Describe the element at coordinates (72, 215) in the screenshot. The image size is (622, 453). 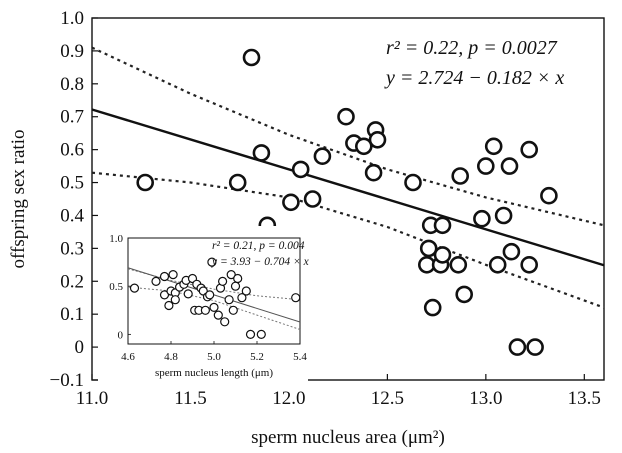
I see `y-tick-label: 0.4` at that location.